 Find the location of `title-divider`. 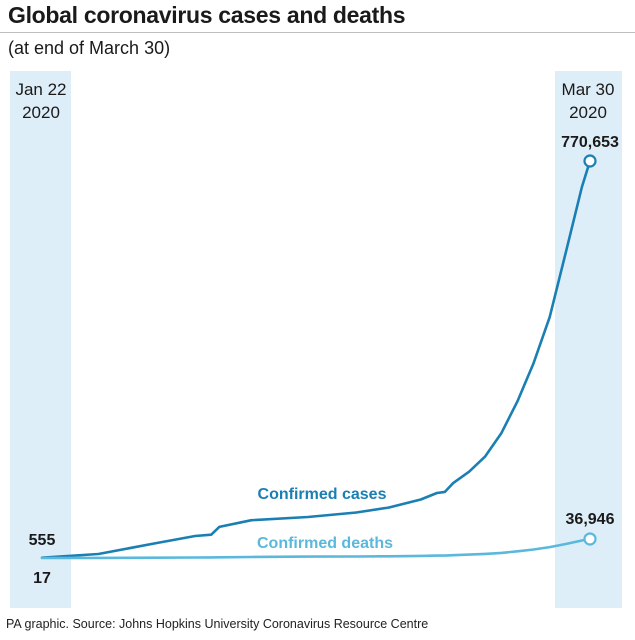

title-divider is located at coordinates (317, 32).